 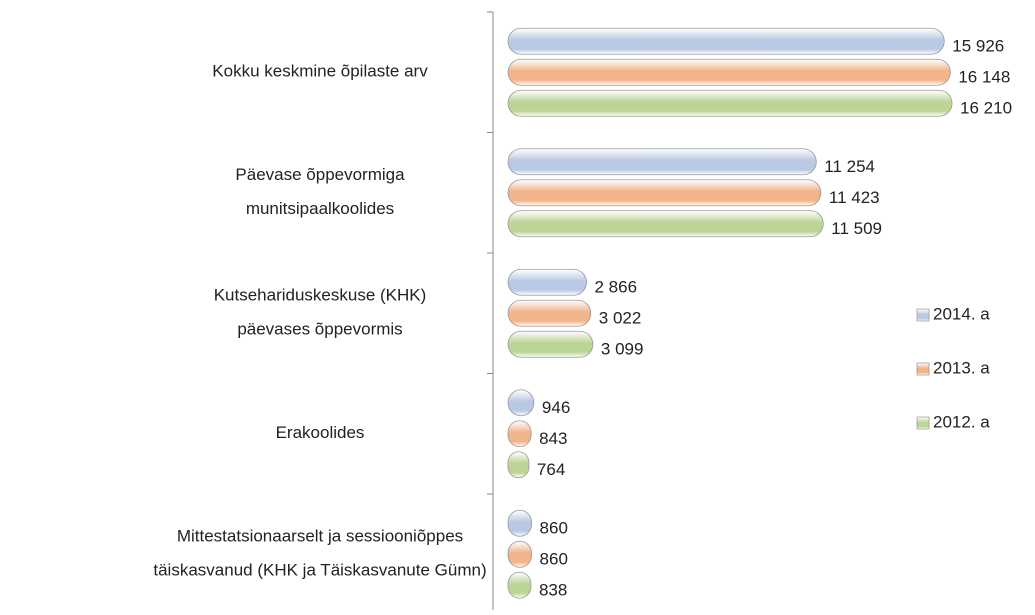 What do you see at coordinates (984, 77) in the screenshot?
I see `value-label: 16 148` at bounding box center [984, 77].